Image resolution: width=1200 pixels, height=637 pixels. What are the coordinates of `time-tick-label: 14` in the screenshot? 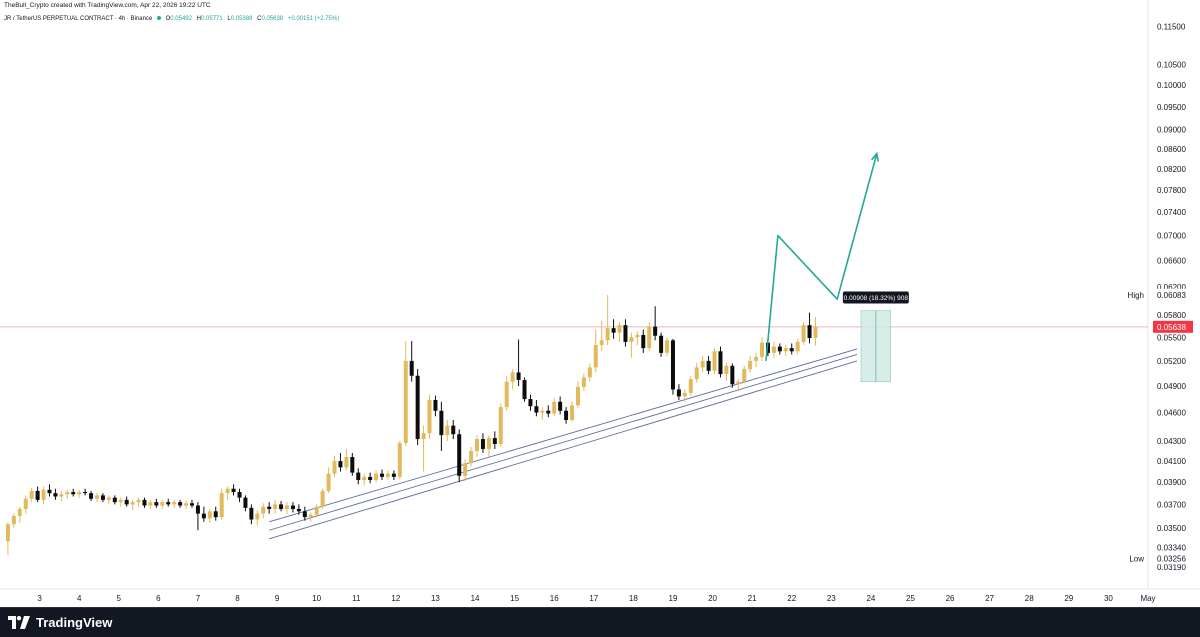 It's located at (475, 598).